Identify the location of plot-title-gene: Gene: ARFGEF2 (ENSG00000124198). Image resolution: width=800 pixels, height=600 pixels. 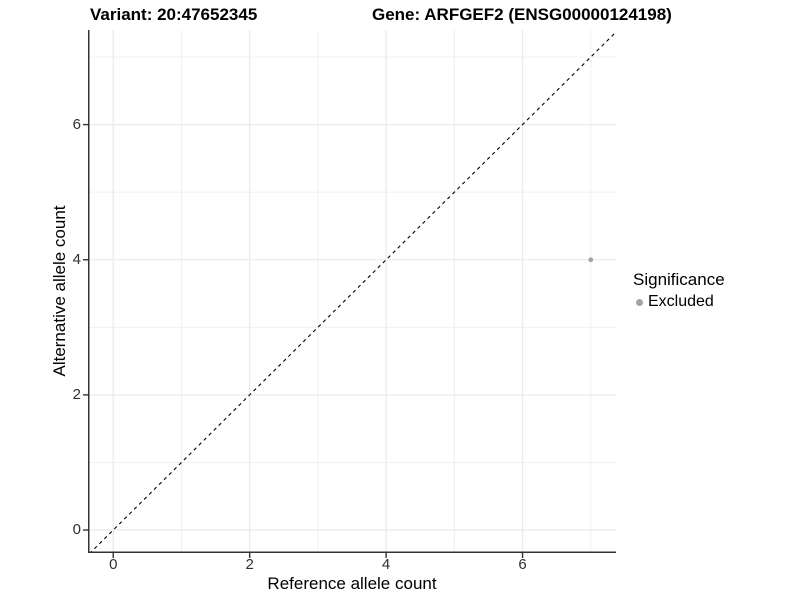
(522, 14).